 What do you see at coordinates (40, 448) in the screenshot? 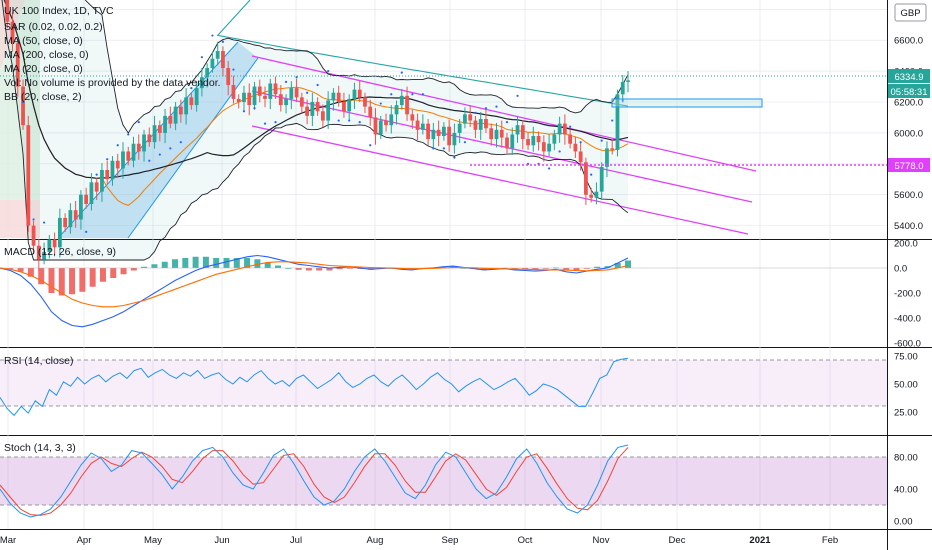
I see `stoch-legend: Stoch (14, 3, 3)` at bounding box center [40, 448].